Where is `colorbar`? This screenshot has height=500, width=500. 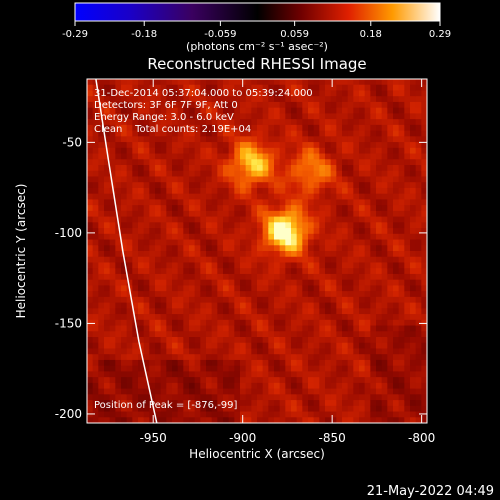
colorbar is located at coordinates (257, 12).